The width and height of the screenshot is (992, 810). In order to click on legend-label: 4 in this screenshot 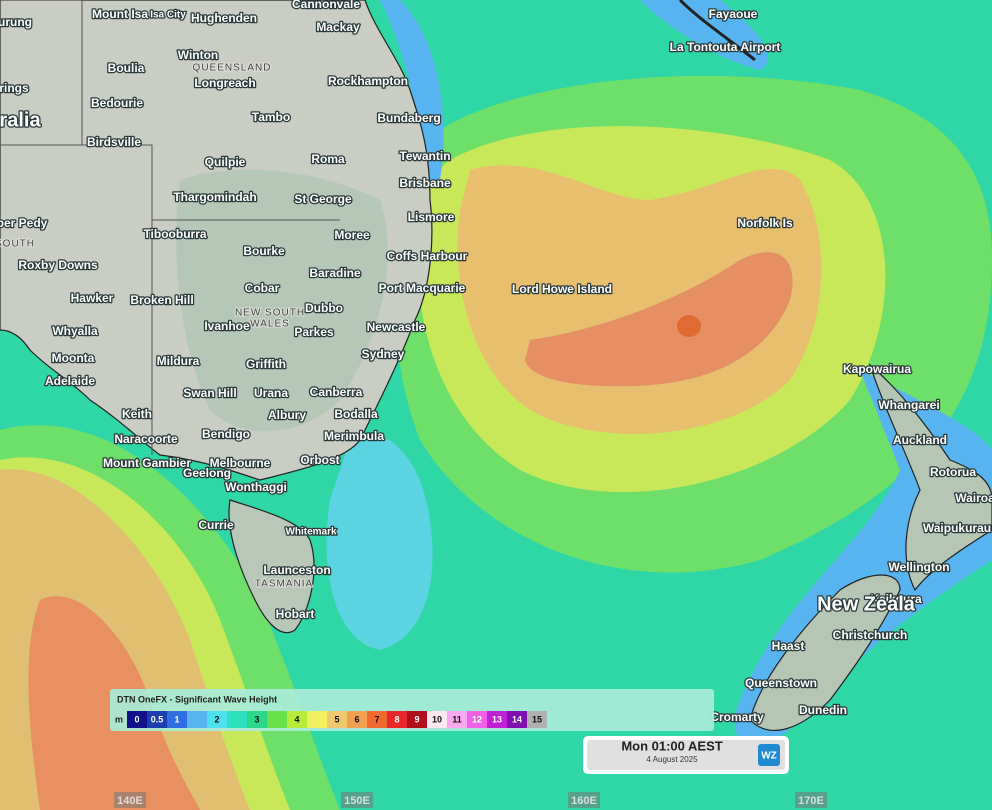, I will do `click(296, 719)`.